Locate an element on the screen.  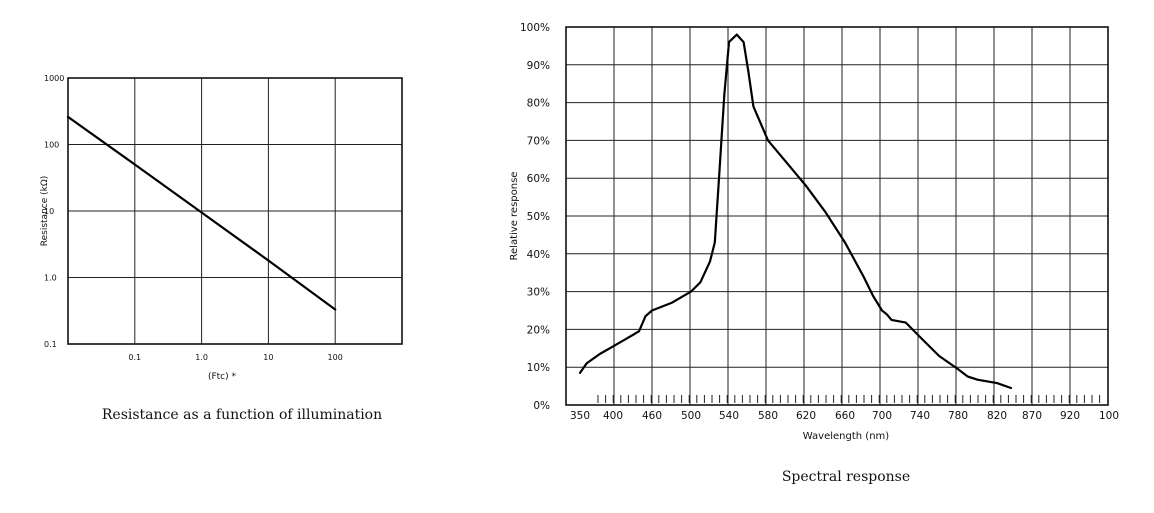
spectral-x-tick-label: 500 is located at coordinates (691, 416).